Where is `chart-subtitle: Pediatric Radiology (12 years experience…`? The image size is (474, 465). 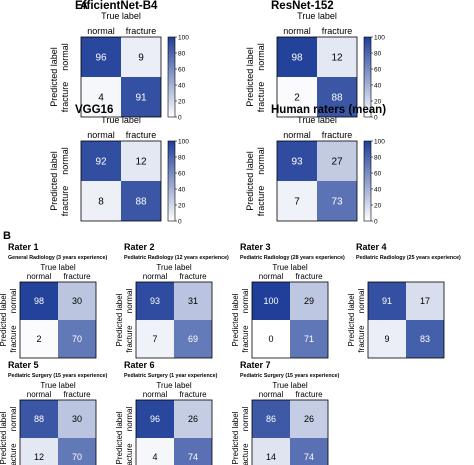 chart-subtitle: Pediatric Radiology (12 years experience… is located at coordinates (176, 258).